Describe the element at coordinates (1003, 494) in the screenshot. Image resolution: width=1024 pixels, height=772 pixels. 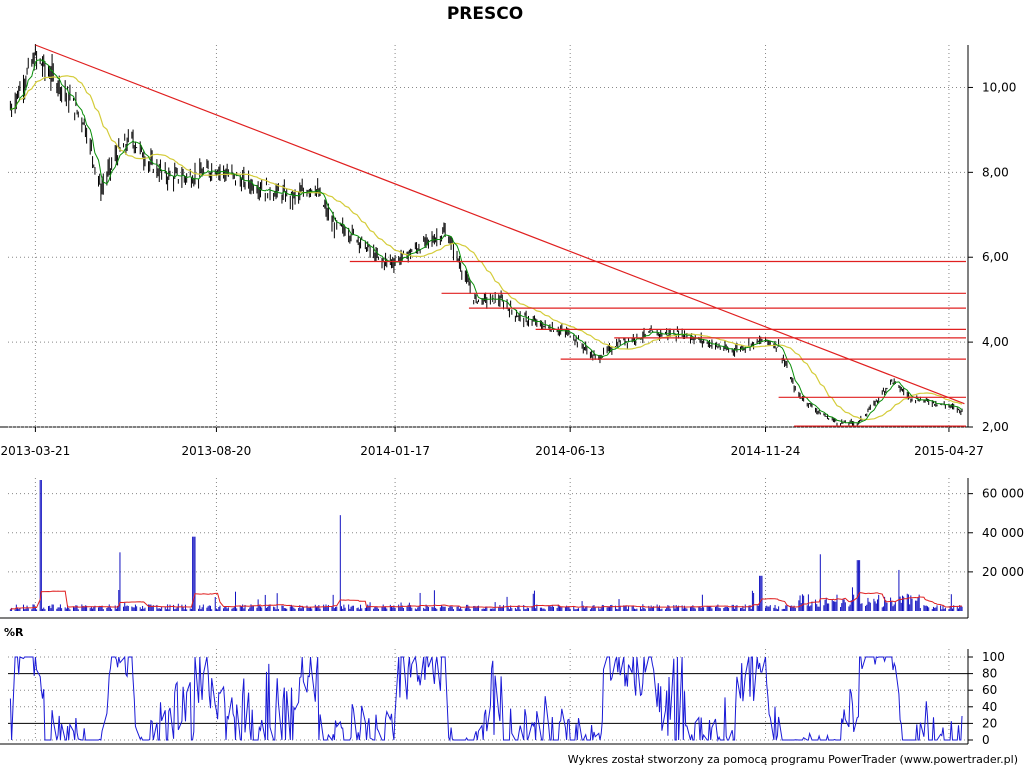
I see `y-tick-label: 60 000` at that location.